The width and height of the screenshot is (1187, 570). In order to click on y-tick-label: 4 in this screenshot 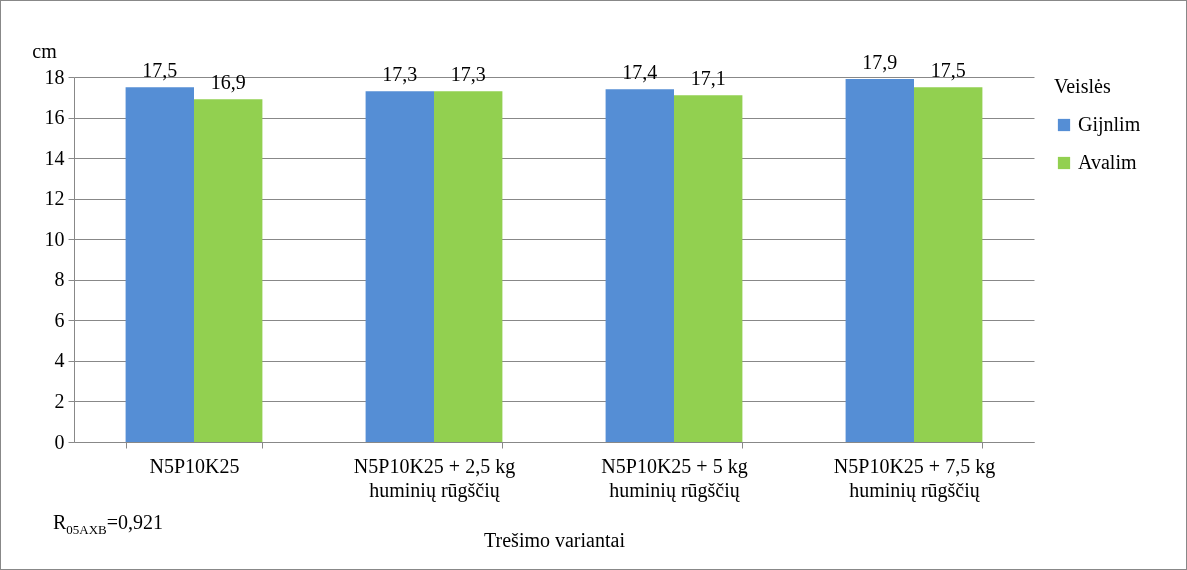, I will do `click(59, 360)`.